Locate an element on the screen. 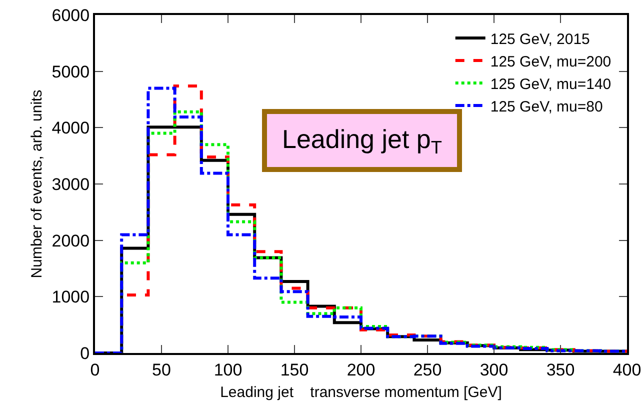 This screenshot has height=415, width=644. y-tick-label: 0 is located at coordinates (85, 353).